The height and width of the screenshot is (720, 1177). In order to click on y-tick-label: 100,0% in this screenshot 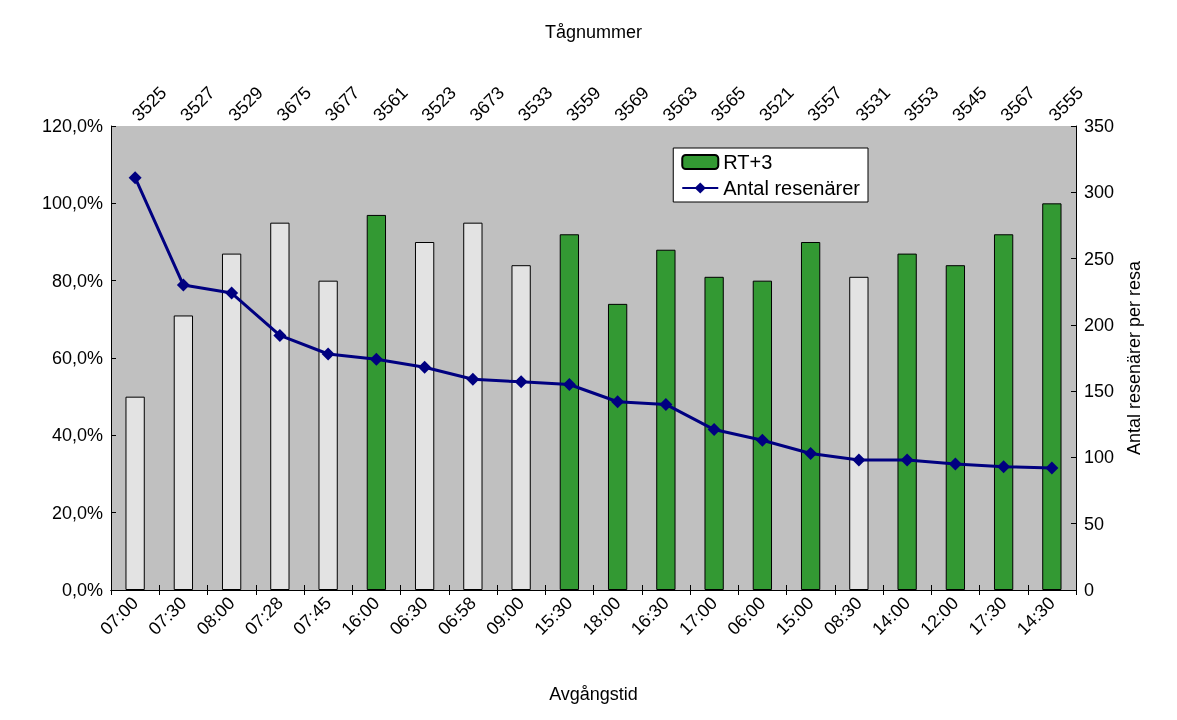, I will do `click(72, 203)`.